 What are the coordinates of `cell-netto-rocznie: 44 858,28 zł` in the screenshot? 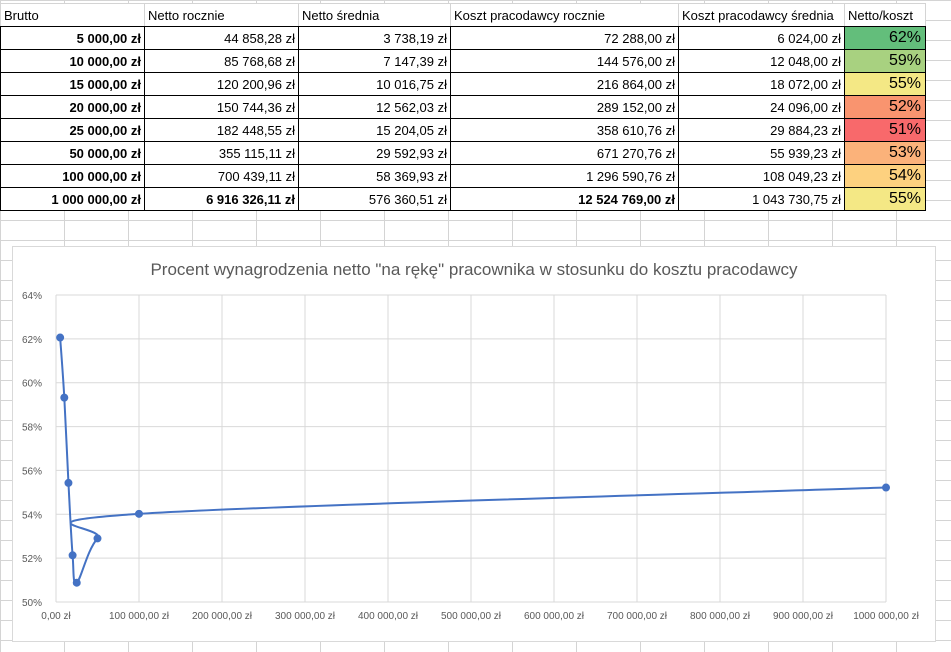 It's located at (221, 38).